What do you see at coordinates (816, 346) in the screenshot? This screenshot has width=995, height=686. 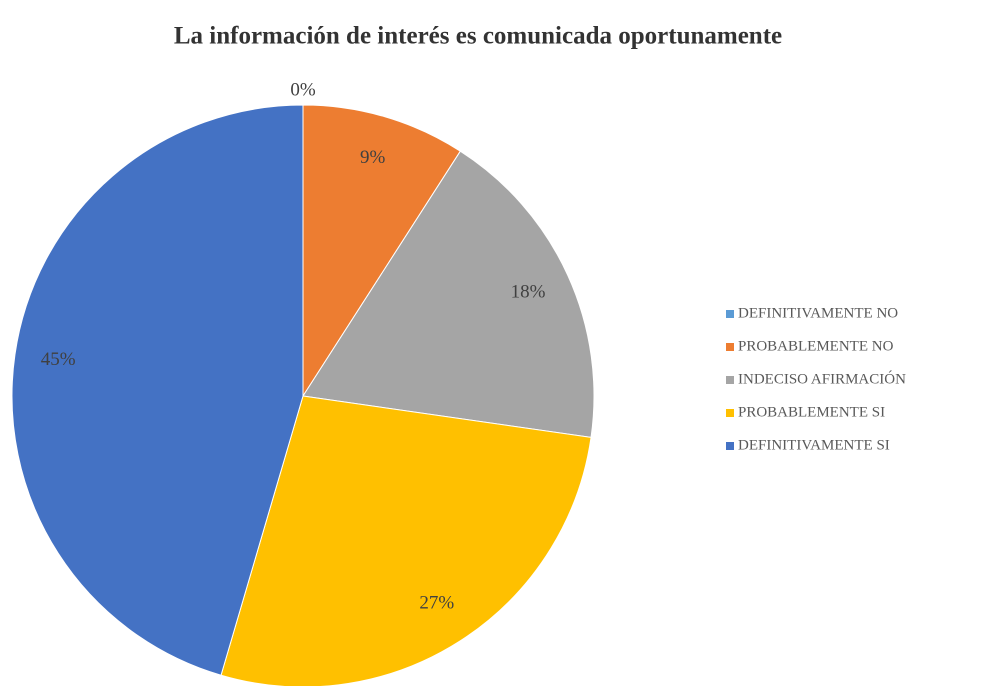 I see `legend-label: PROBABLEMENTE NO` at bounding box center [816, 346].